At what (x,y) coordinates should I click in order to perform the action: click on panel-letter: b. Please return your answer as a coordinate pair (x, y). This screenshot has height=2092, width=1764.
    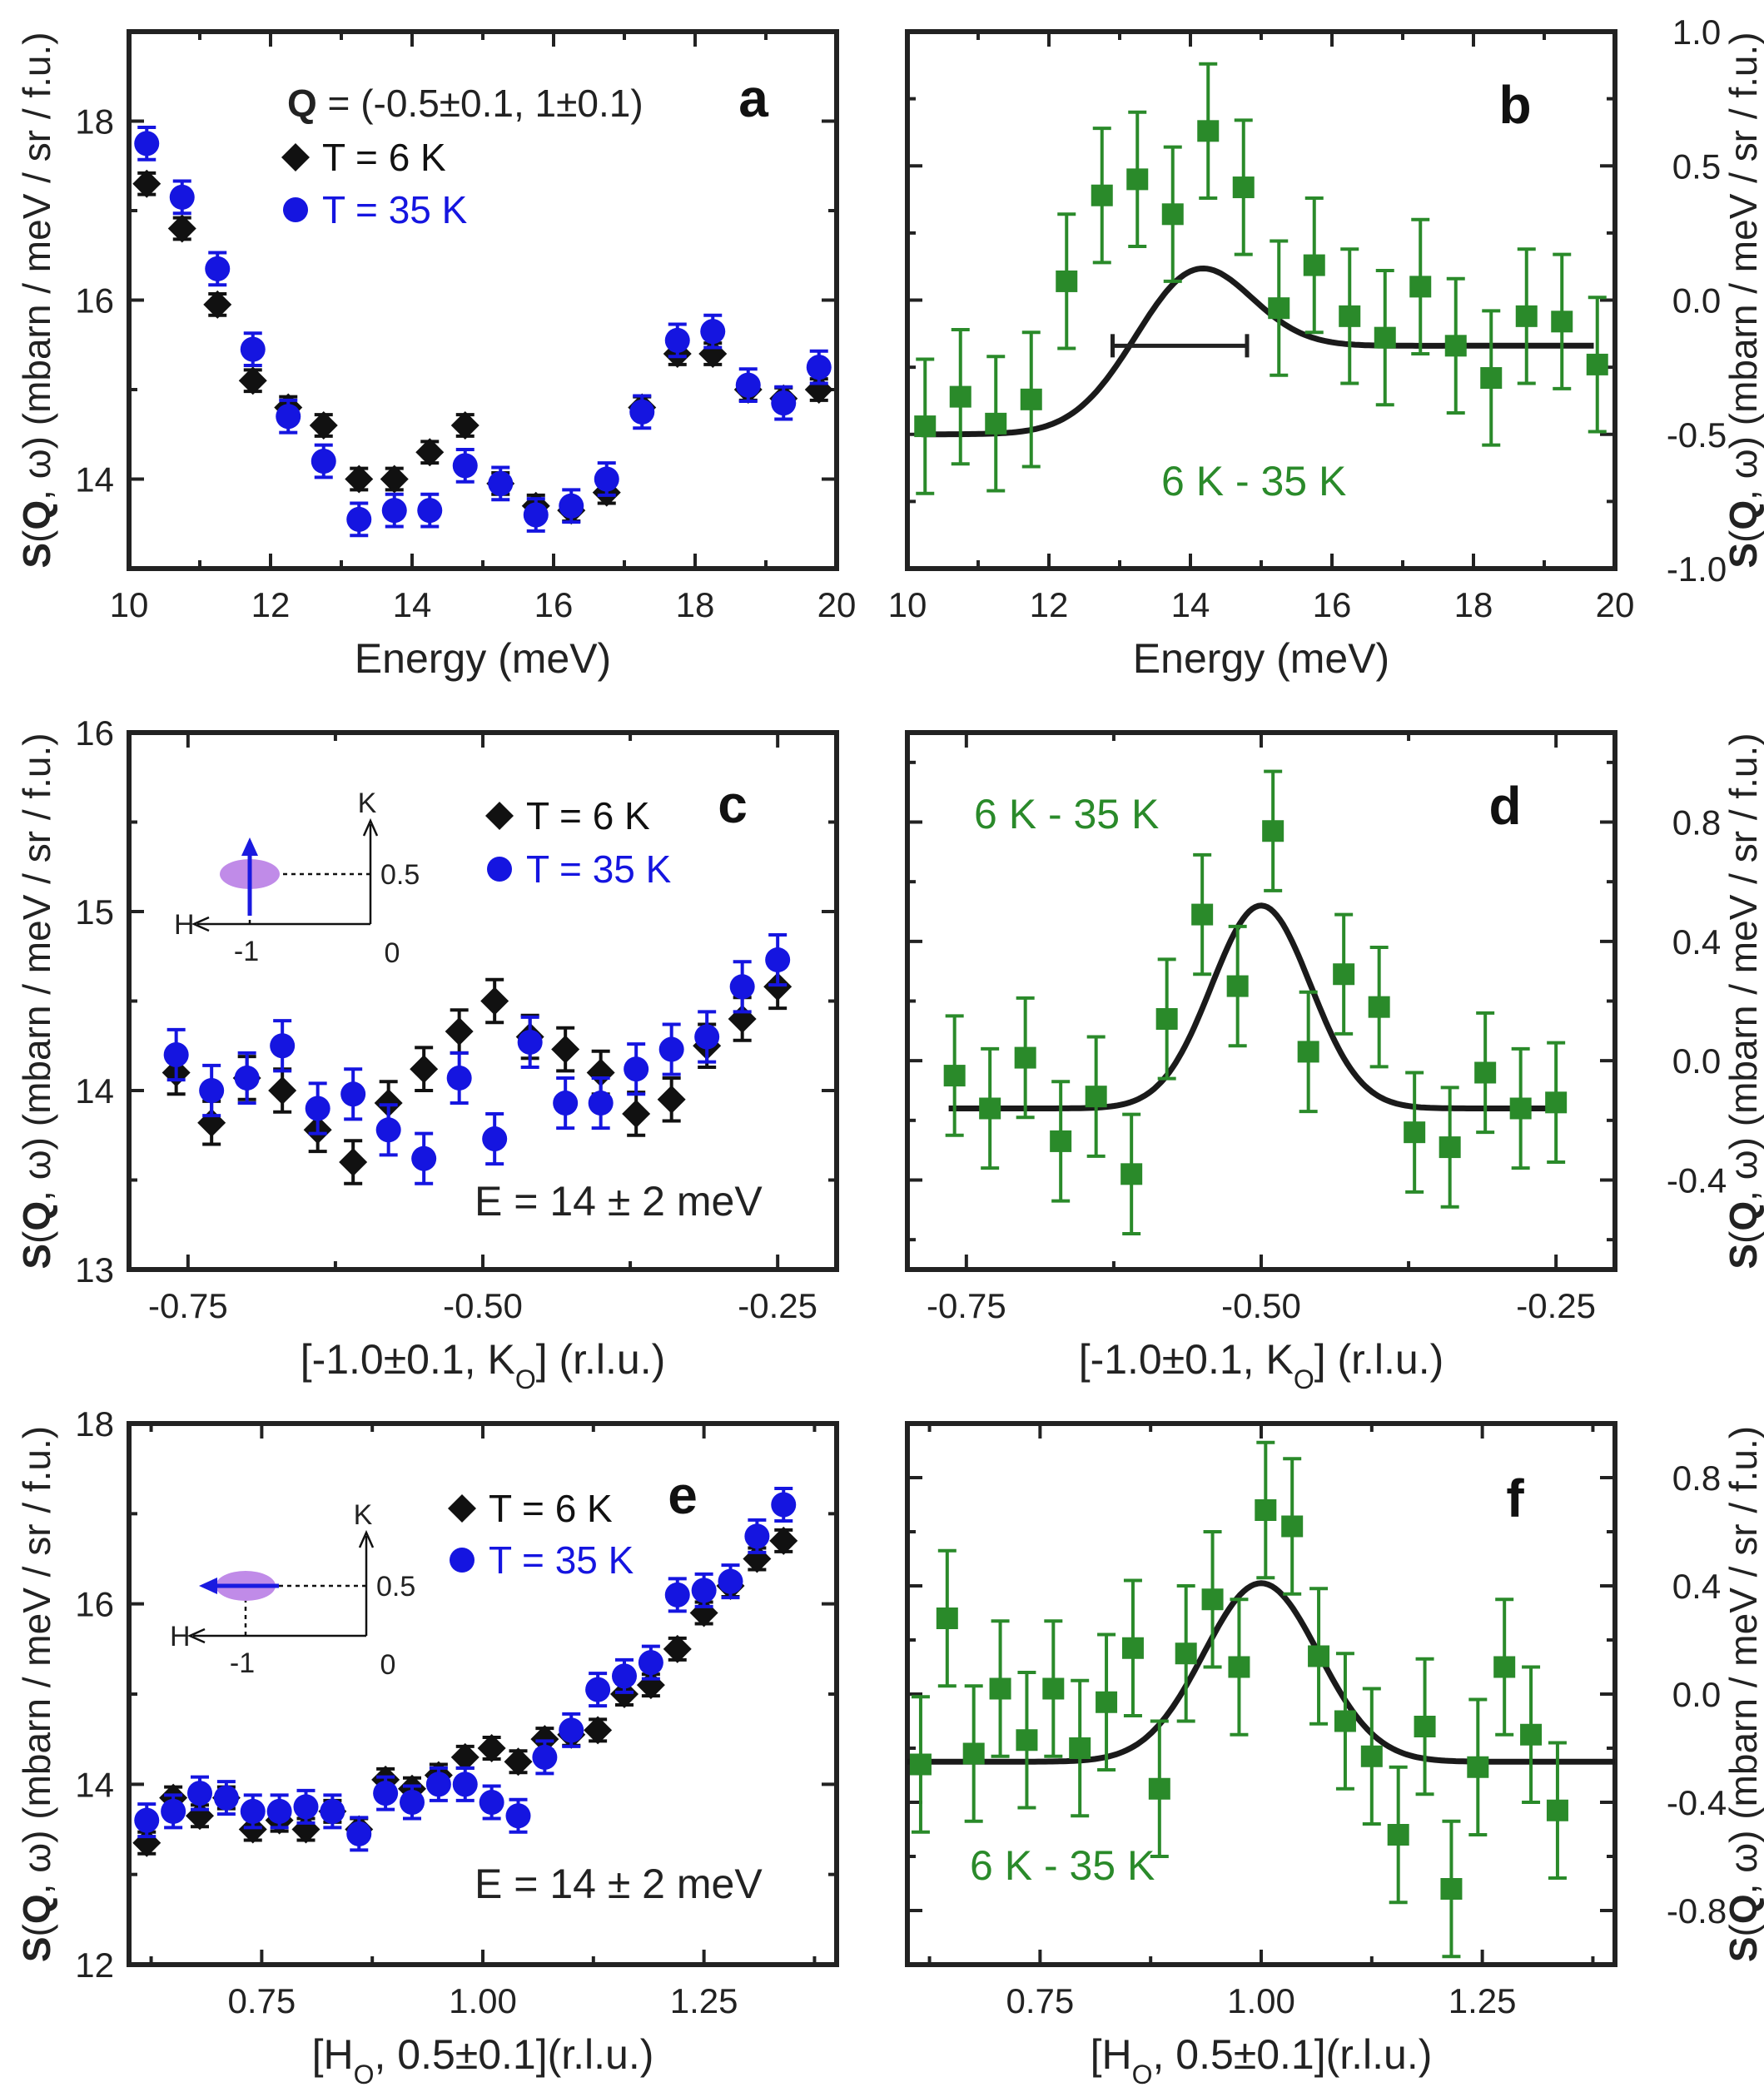
    Looking at the image, I should click on (1514, 105).